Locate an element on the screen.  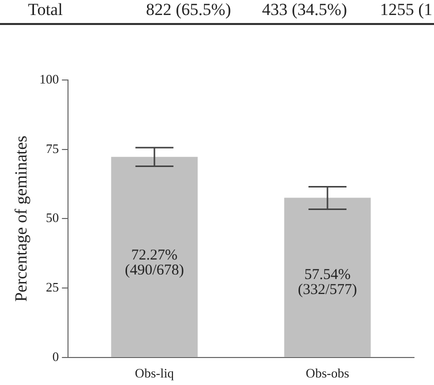
x-tick-label: Obs-liq is located at coordinates (154, 373).